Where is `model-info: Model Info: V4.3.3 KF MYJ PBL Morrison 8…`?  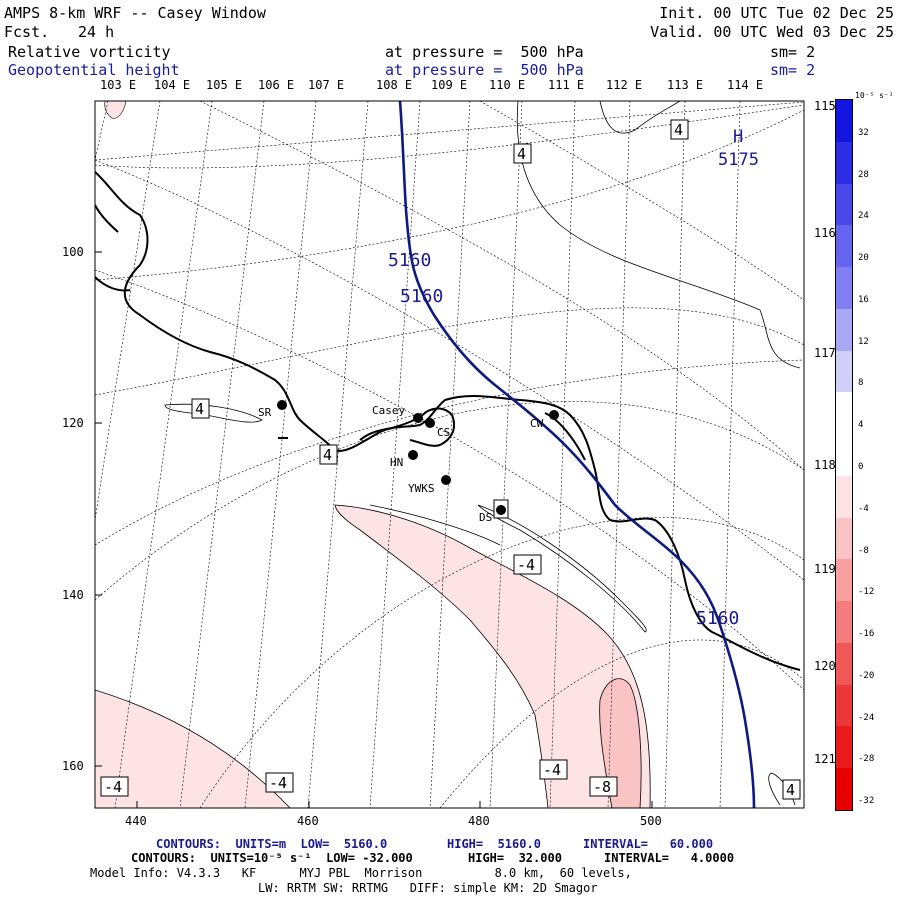 model-info: Model Info: V4.3.3 KF MYJ PBL Morrison 8… is located at coordinates (361, 873).